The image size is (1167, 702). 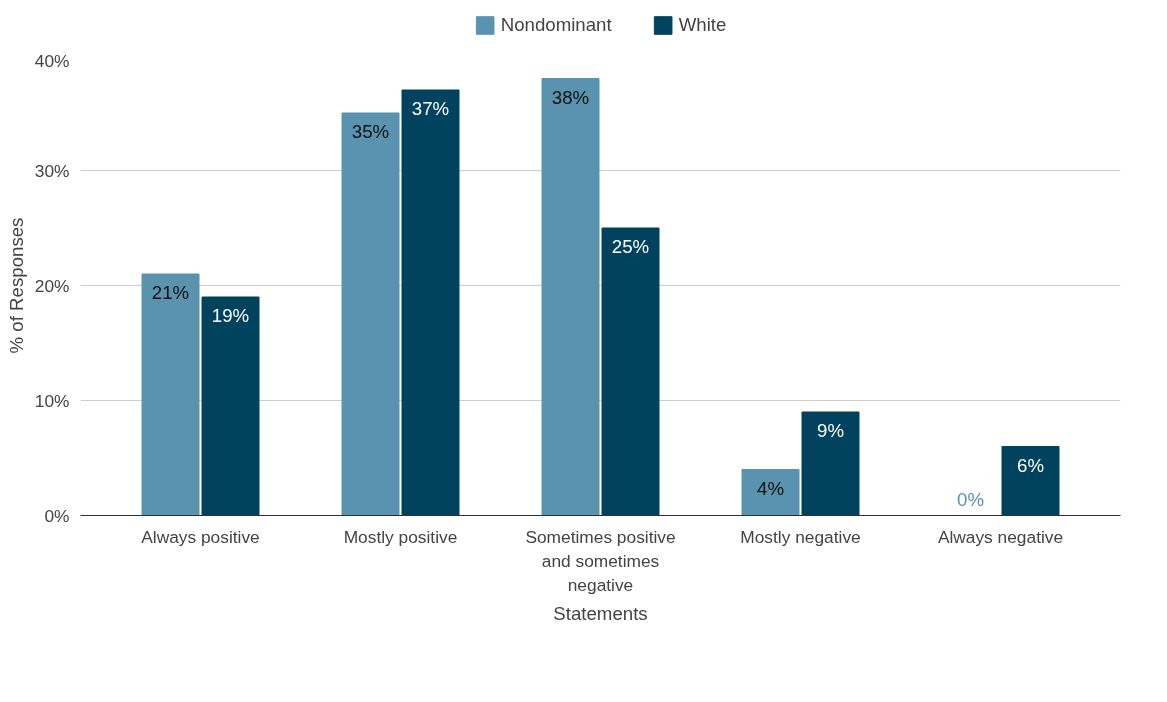 What do you see at coordinates (556, 25) in the screenshot?
I see `legend-label: Nondominant` at bounding box center [556, 25].